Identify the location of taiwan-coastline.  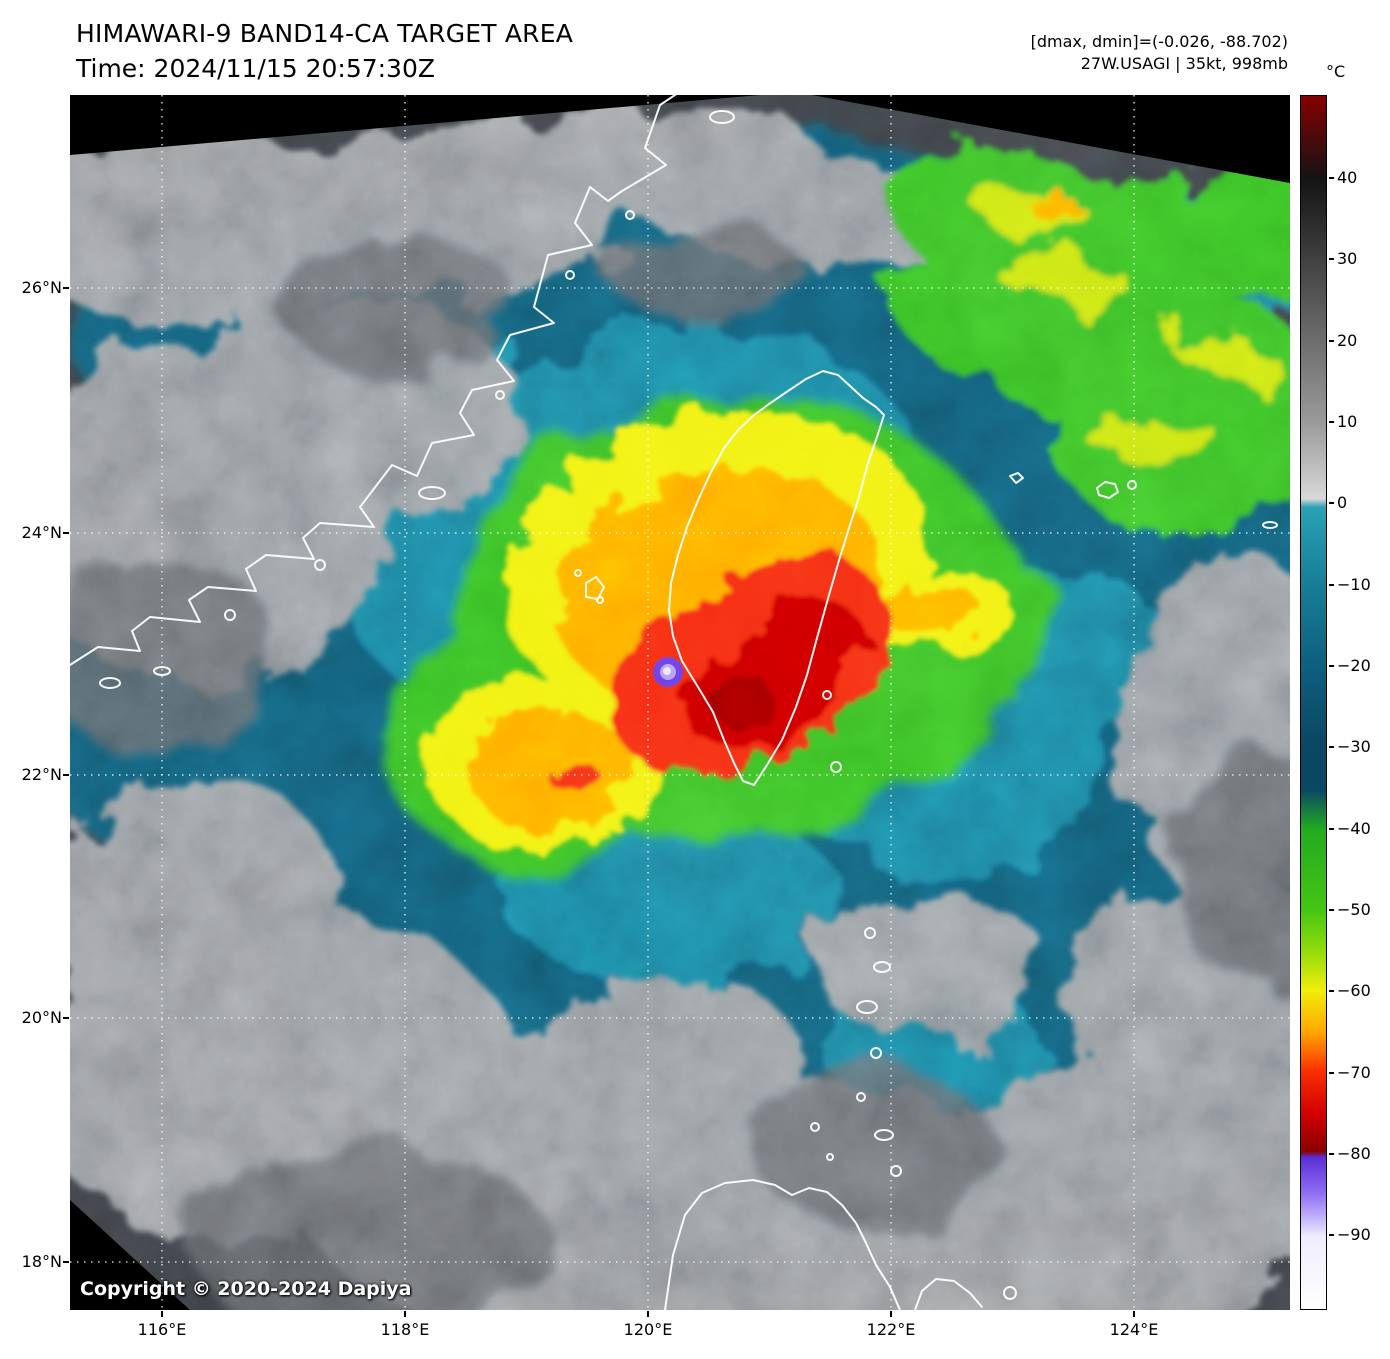
(776, 578).